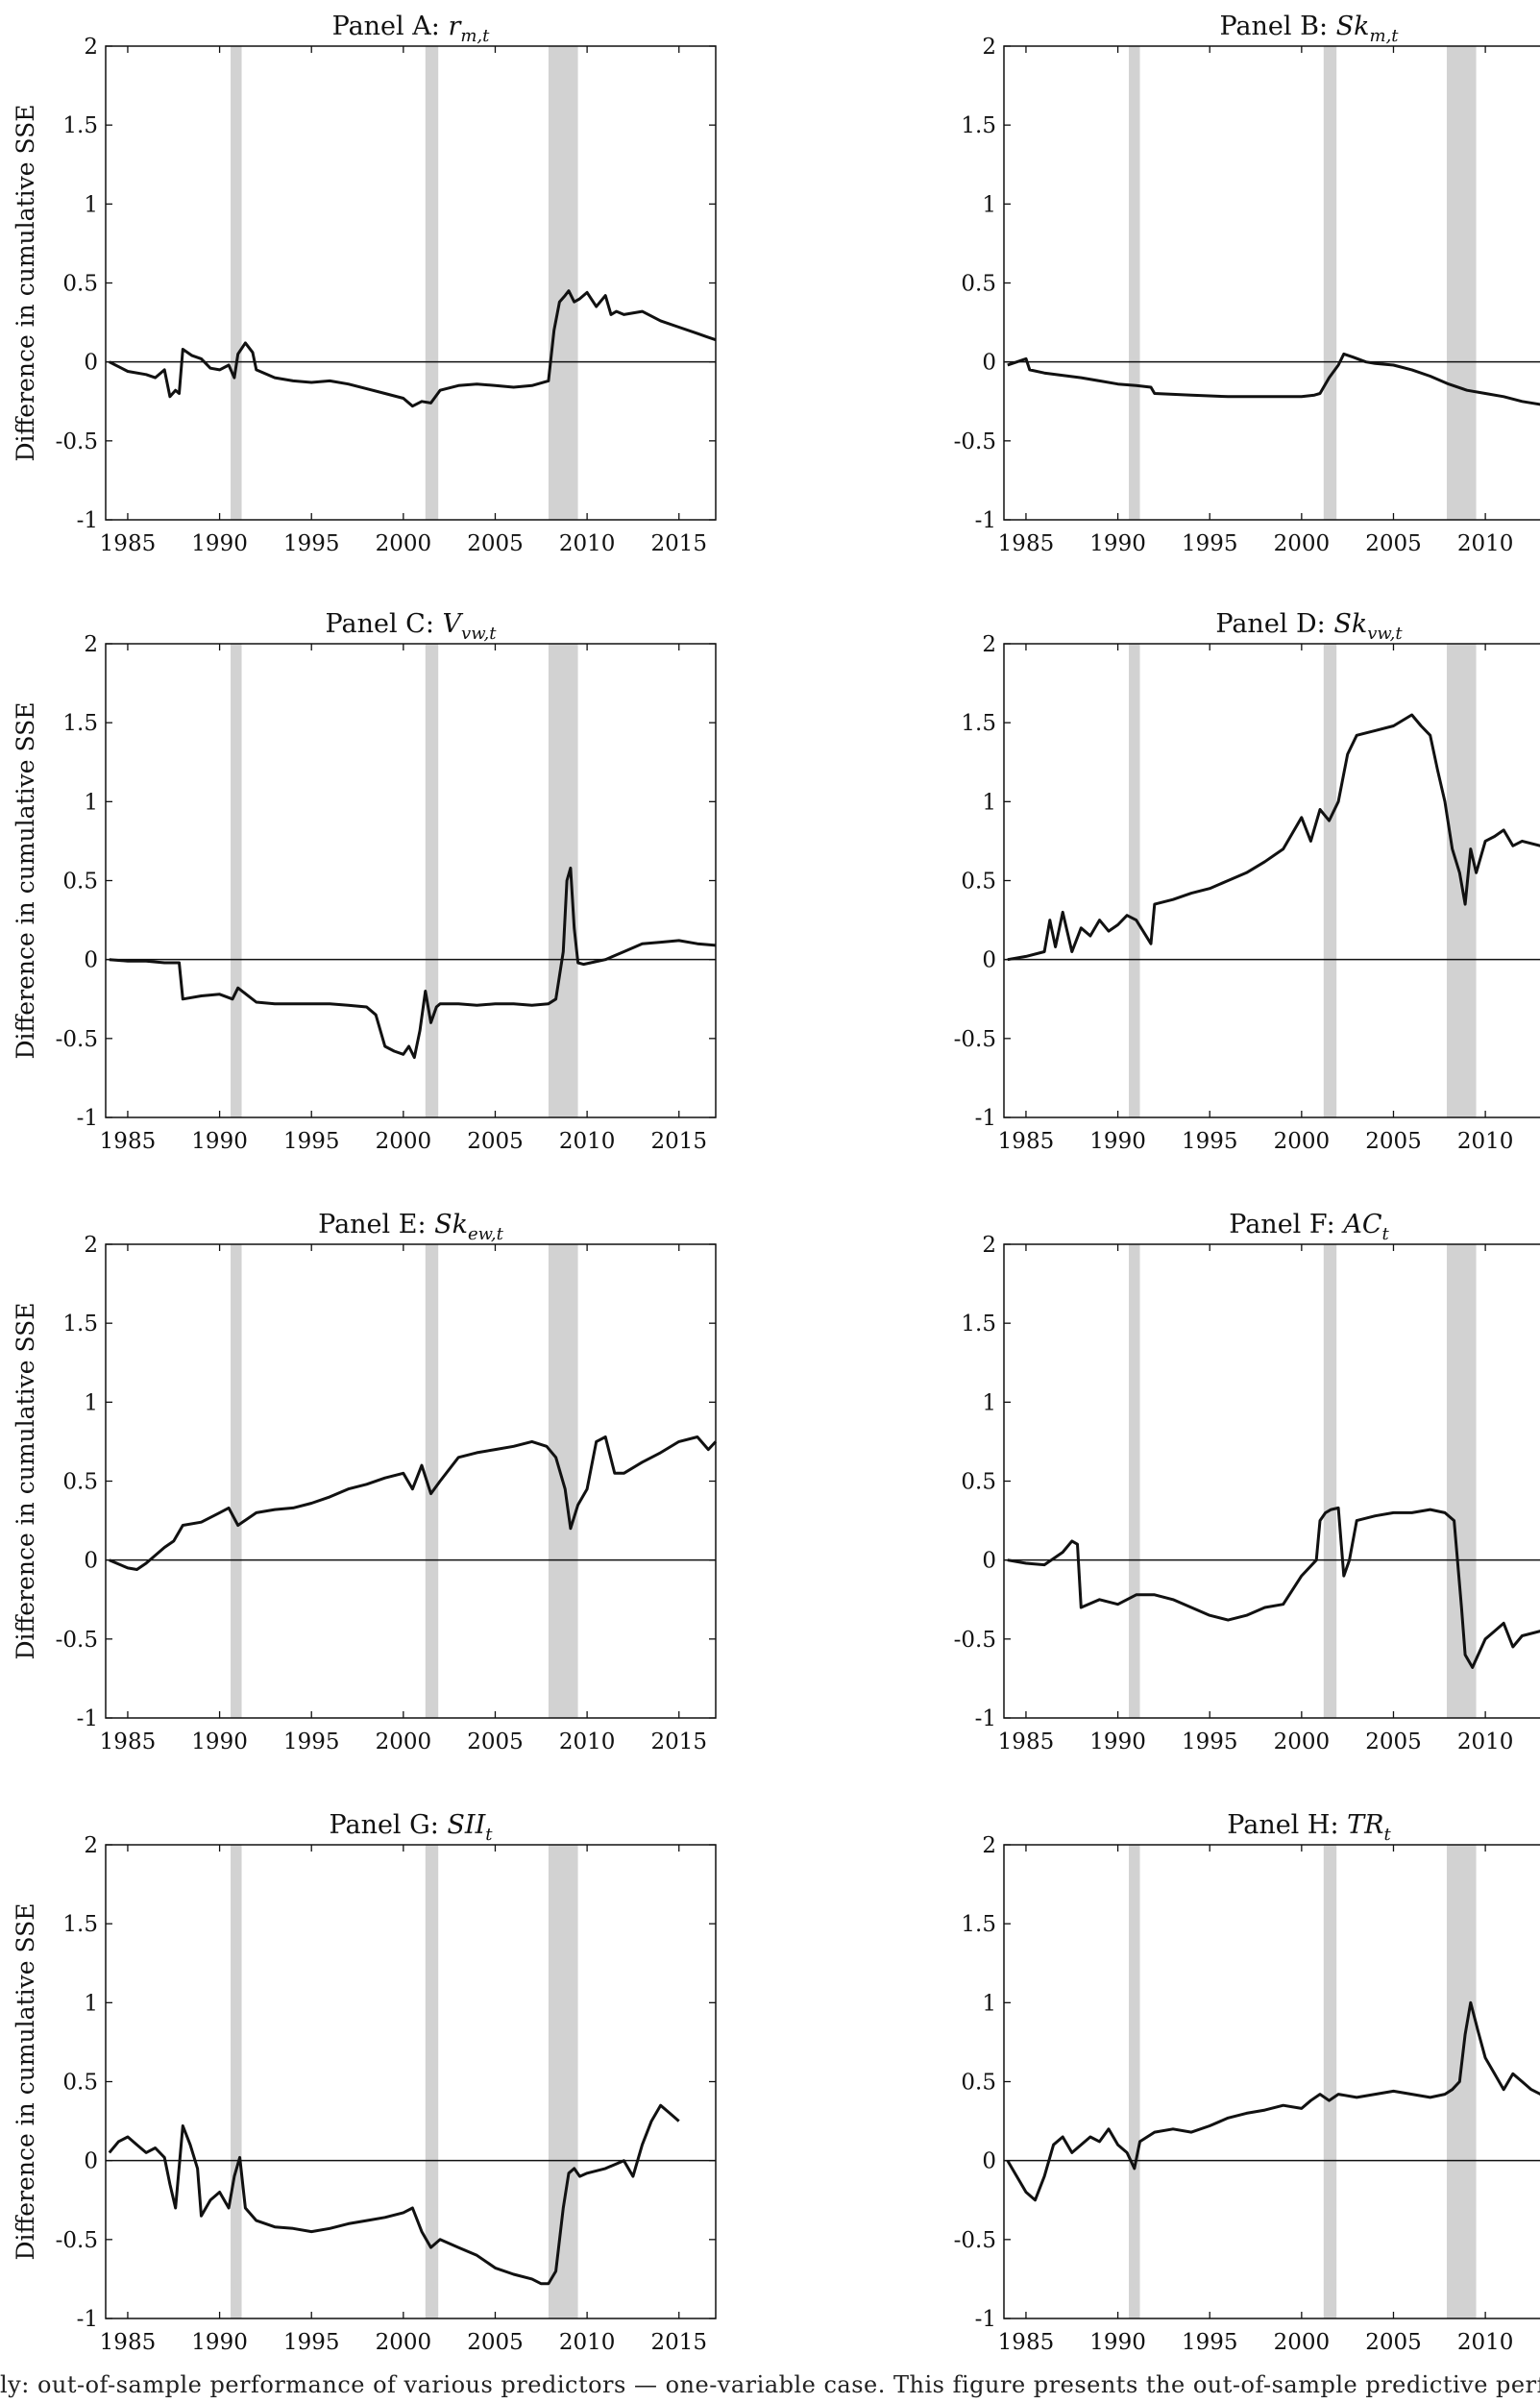 The width and height of the screenshot is (1540, 2404). I want to click on panel-title-label: Panel F:, so click(1286, 1224).